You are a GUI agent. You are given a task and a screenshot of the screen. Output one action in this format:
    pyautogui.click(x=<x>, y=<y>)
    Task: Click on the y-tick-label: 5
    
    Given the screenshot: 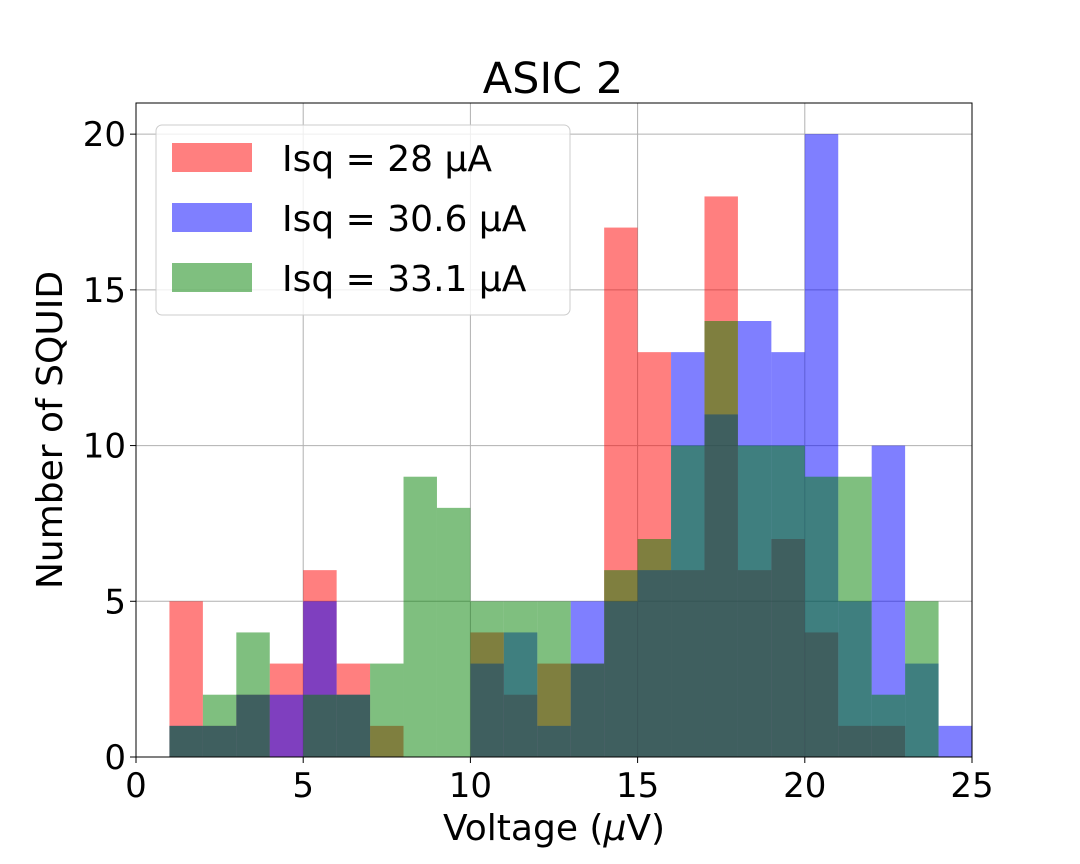 What is the action you would take?
    pyautogui.click(x=115, y=602)
    